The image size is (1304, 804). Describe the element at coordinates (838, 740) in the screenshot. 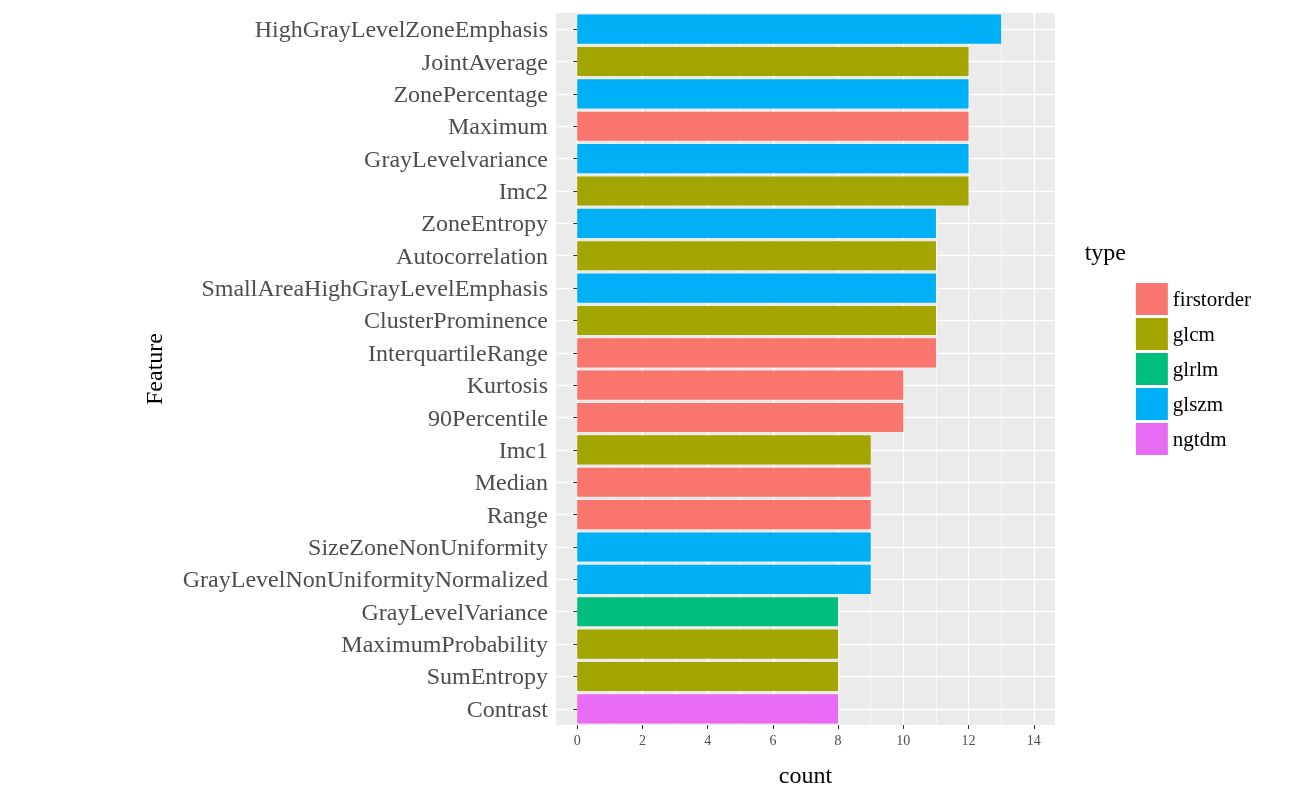

I see `x-tick-label: 8` at that location.